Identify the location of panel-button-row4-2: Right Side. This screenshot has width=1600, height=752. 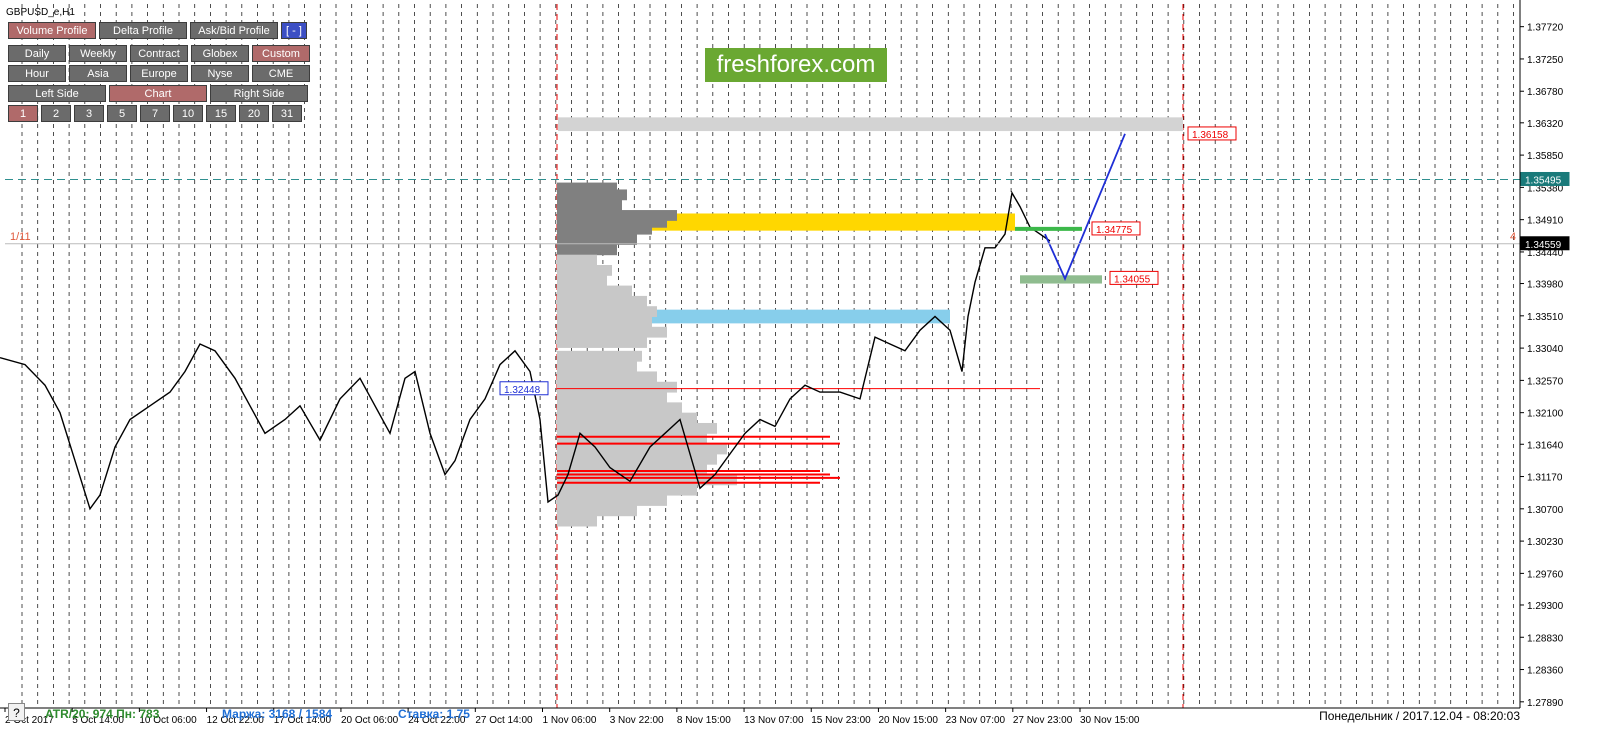
(259, 93).